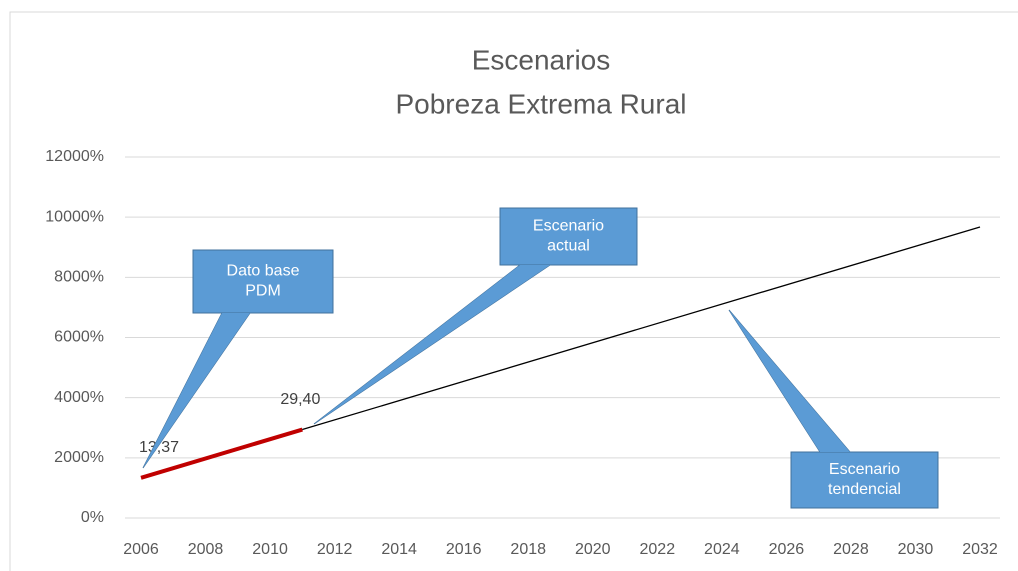 This screenshot has height=571, width=1018. I want to click on y-tick-label: 10000%, so click(74, 216).